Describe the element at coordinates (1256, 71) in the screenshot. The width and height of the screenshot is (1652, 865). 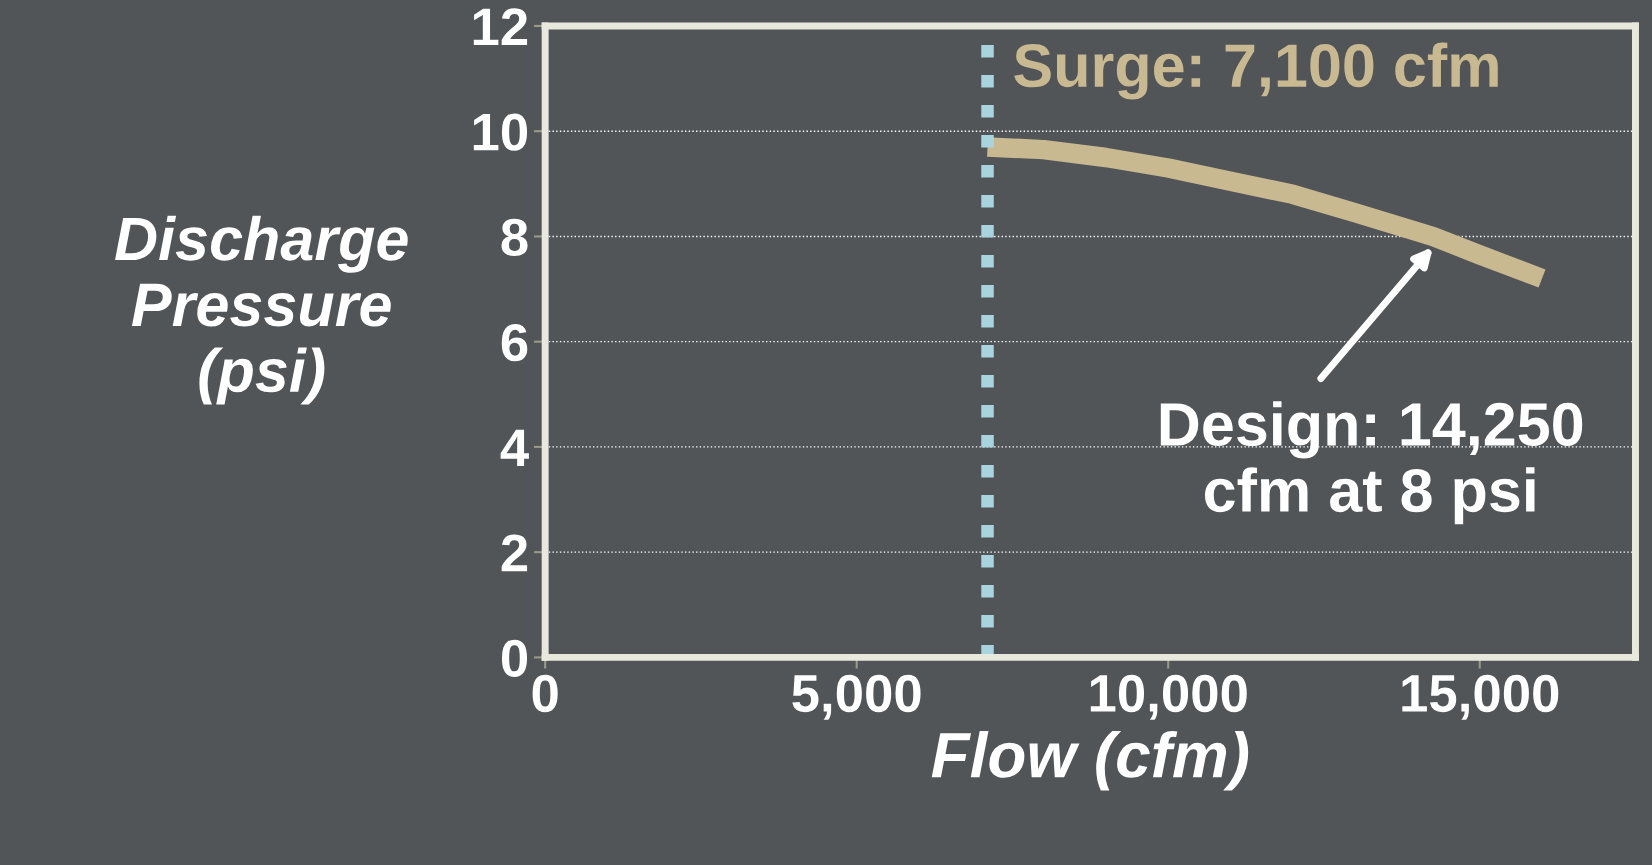
I see `ref-line-label: Surge: 7,100 cfm` at that location.